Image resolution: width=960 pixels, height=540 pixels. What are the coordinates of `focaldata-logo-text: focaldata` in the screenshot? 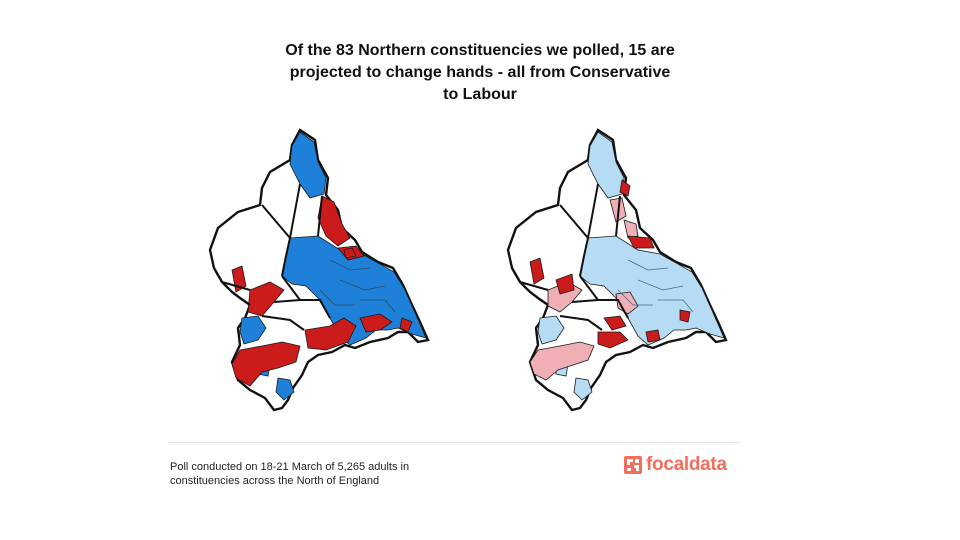 It's located at (686, 464).